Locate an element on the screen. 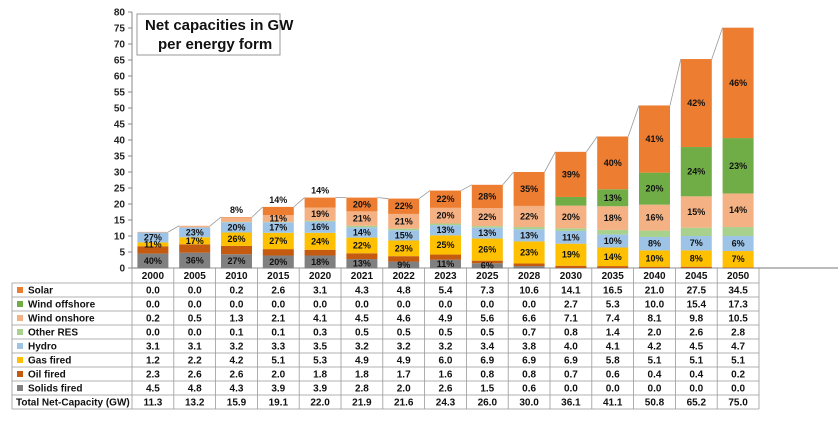 The image size is (840, 425). x-category-label: 2022 is located at coordinates (404, 276).